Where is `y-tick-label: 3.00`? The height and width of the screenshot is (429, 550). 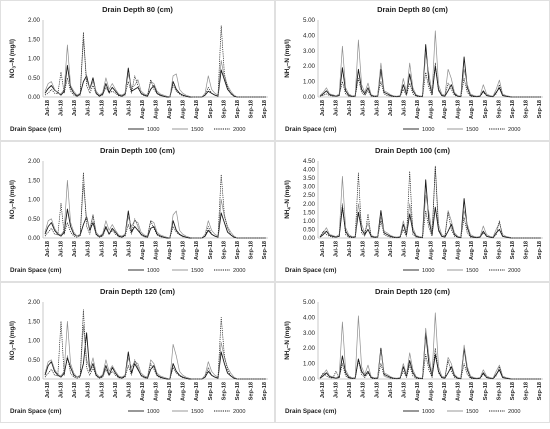
y-tick-label: 3.00 is located at coordinates (309, 333).